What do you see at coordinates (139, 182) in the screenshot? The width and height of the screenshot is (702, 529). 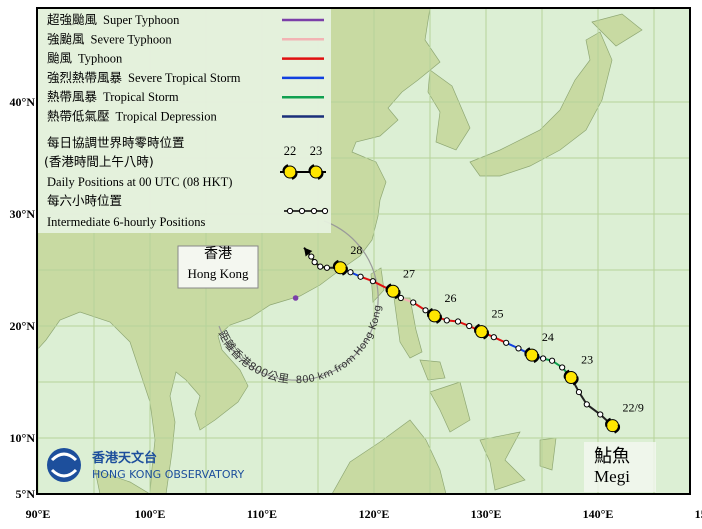 I see `legend-daily-en: Daily Positions at 00 UTC (08 HKT)` at bounding box center [139, 182].